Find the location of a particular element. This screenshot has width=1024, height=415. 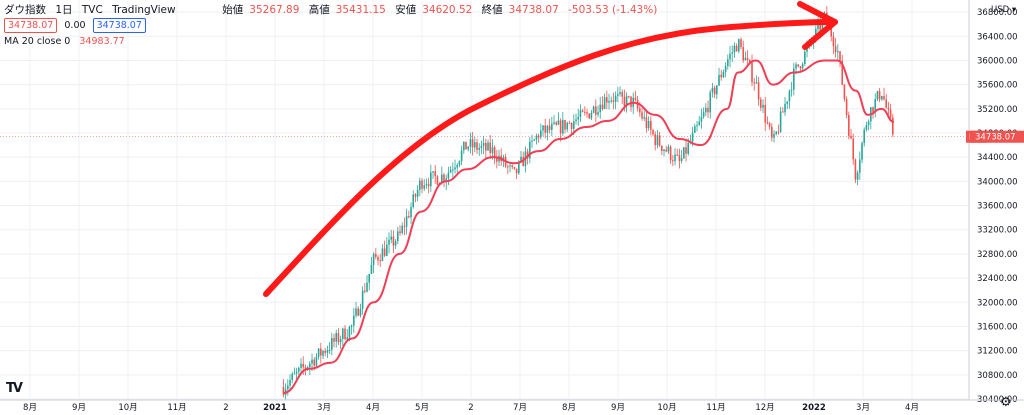

price-pills: 34738.07 0.00 34738.07 is located at coordinates (77, 25).